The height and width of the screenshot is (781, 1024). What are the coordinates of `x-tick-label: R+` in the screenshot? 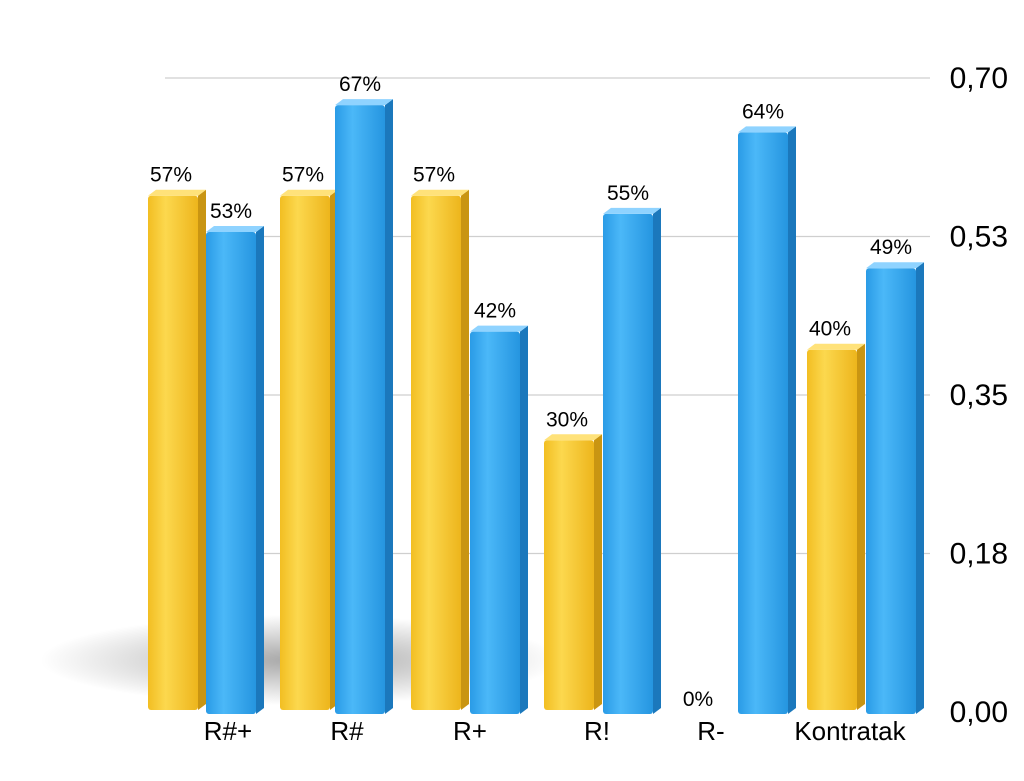 It's located at (470, 731).